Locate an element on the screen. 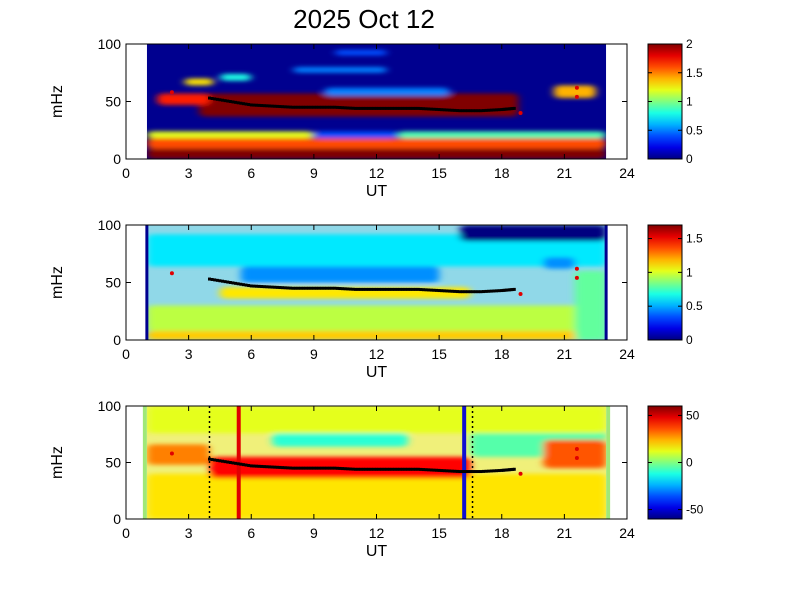 Image resolution: width=801 pixels, height=600 pixels. y-axis-label: mHz is located at coordinates (57, 462).